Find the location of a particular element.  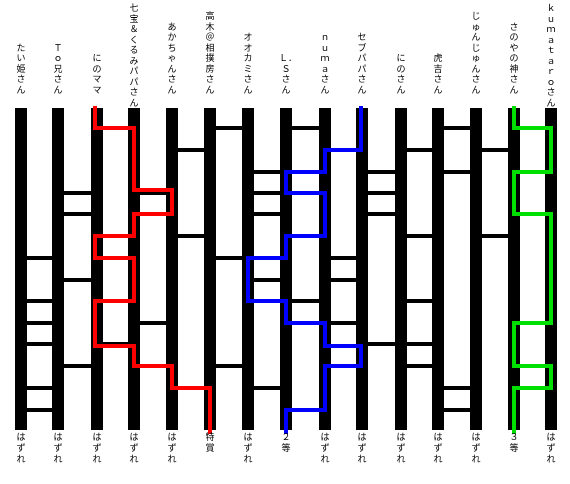

participant-name-7: オオカミさん is located at coordinates (248, 64).